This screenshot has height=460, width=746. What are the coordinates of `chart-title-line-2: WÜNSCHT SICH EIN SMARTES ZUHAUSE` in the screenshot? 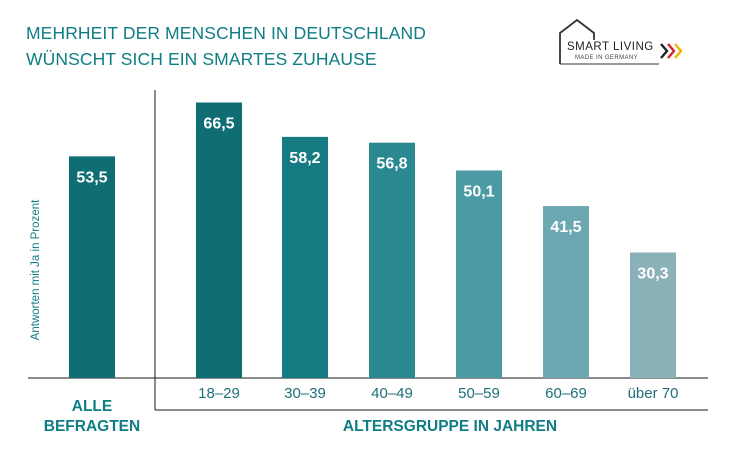 It's located at (201, 59).